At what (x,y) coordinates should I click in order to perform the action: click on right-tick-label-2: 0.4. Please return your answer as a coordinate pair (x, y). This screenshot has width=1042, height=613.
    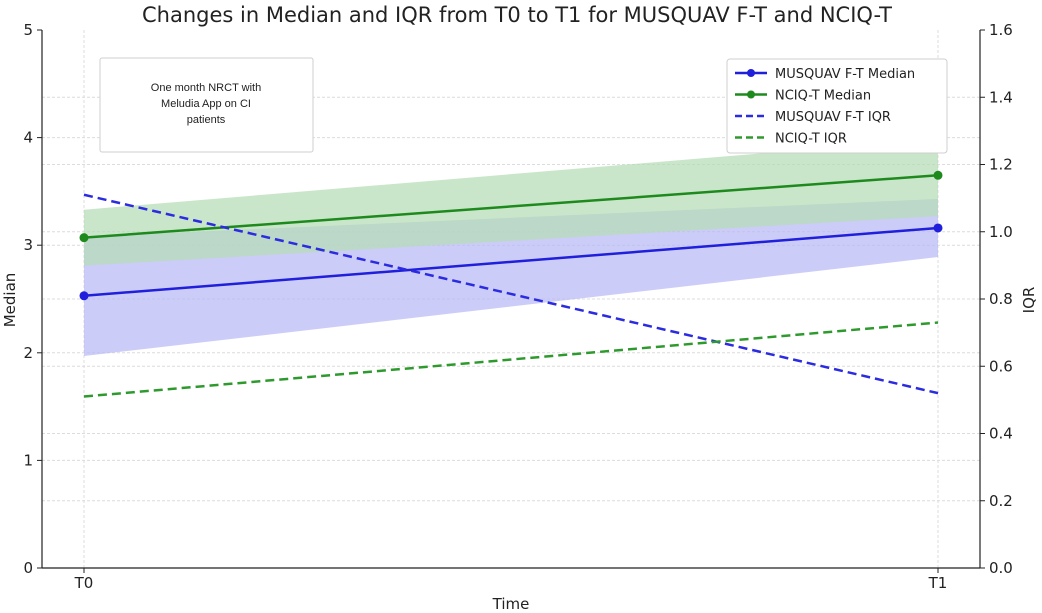
    Looking at the image, I should click on (1001, 434).